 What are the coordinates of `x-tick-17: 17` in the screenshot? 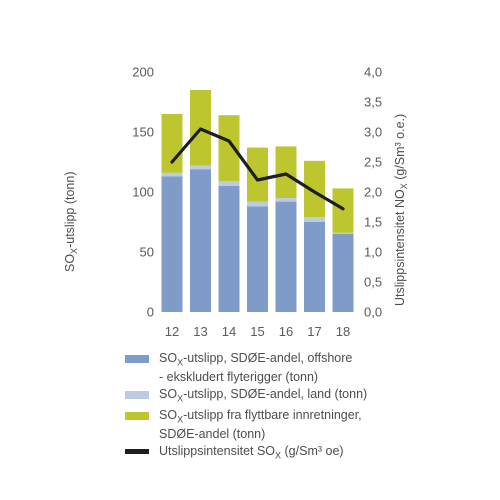 It's located at (314, 331).